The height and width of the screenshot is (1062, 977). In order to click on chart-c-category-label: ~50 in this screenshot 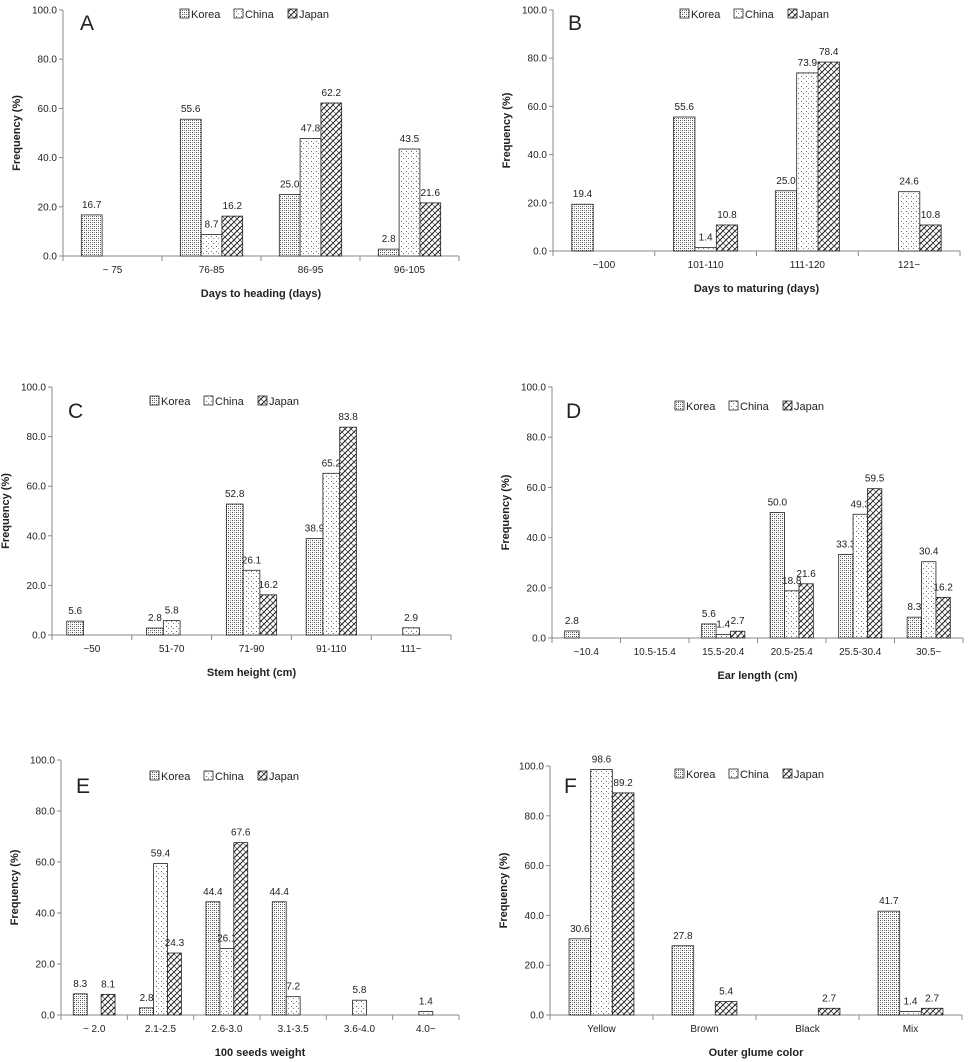, I will do `click(91, 649)`.